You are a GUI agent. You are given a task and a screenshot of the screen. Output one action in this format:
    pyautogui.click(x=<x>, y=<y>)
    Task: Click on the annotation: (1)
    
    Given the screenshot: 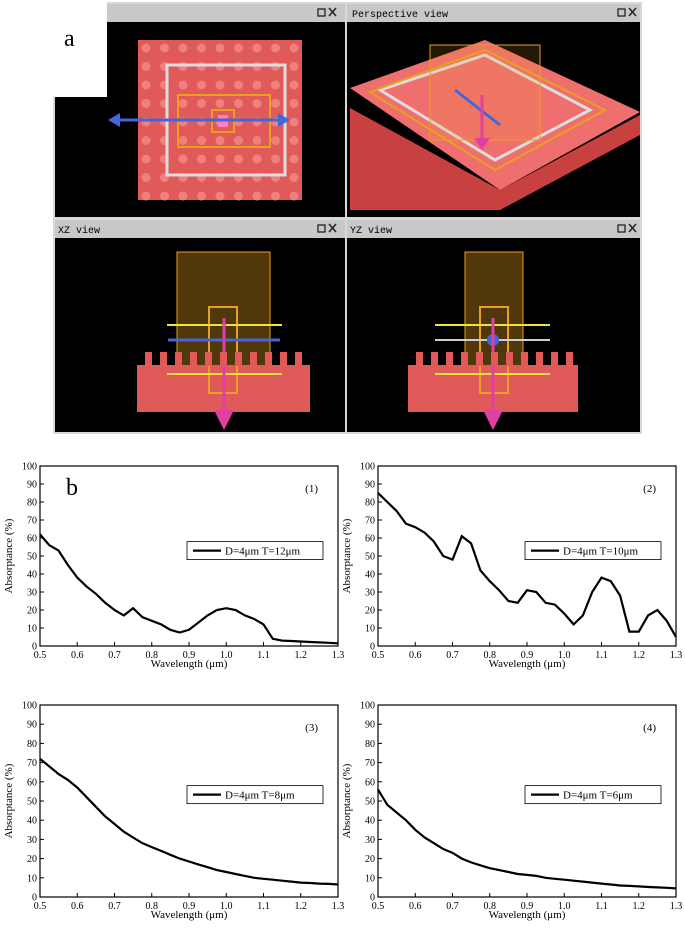 What is the action you would take?
    pyautogui.click(x=311, y=489)
    